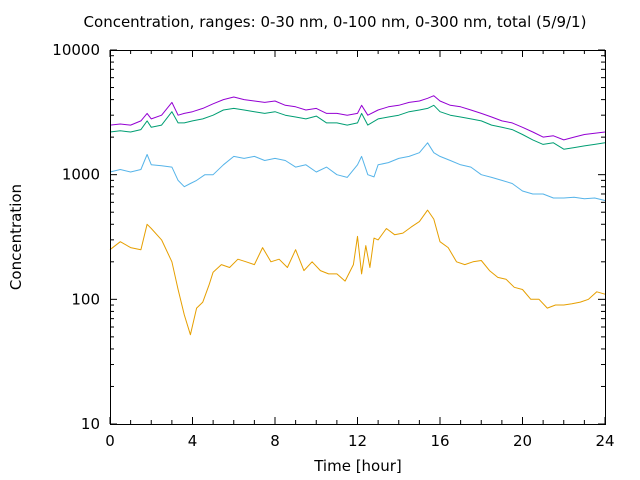 Image resolution: width=640 pixels, height=480 pixels. What do you see at coordinates (85, 299) in the screenshot?
I see `y-tick-label: 100` at bounding box center [85, 299].